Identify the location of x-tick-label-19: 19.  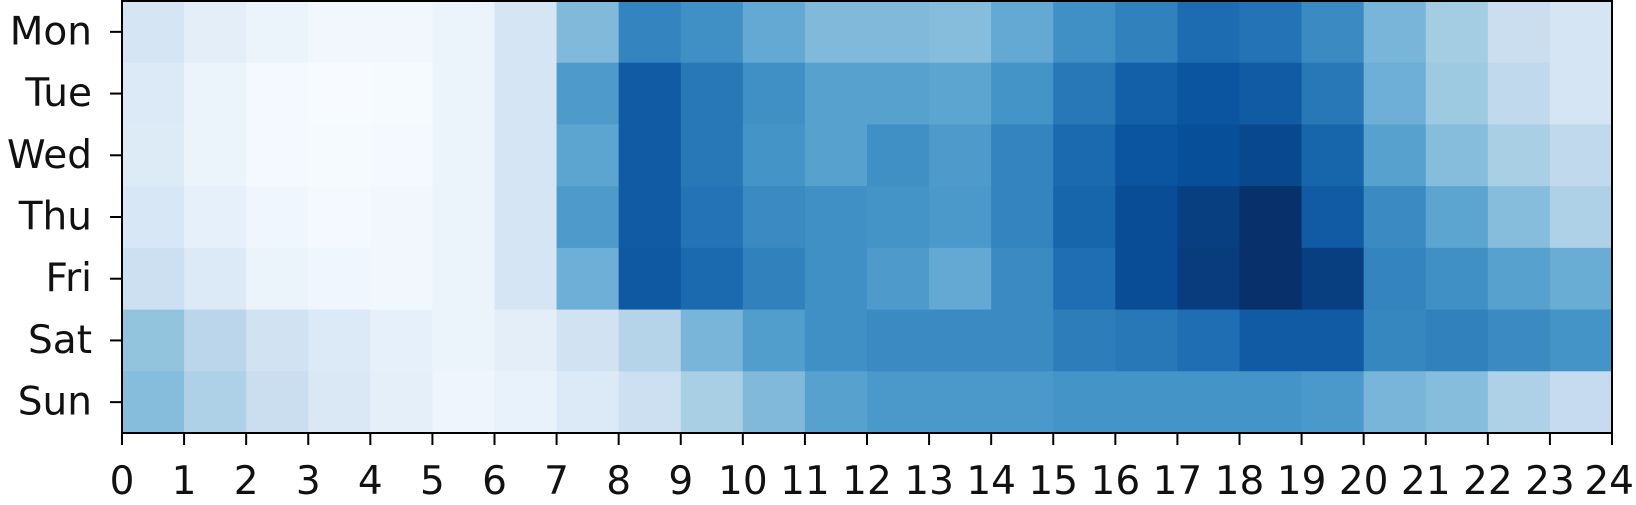
(1302, 481).